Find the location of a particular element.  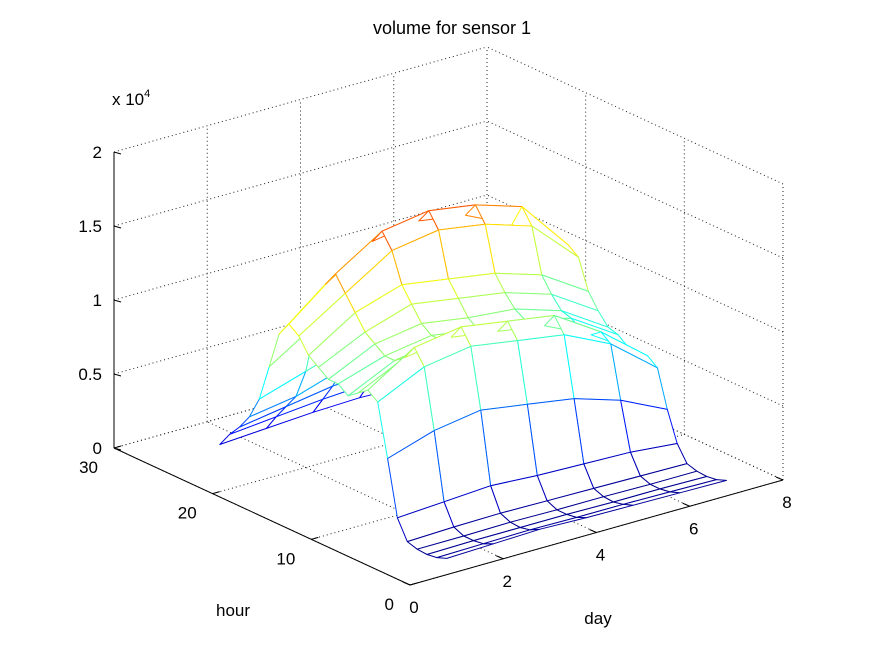

x-tick-label: 6 is located at coordinates (693, 528).